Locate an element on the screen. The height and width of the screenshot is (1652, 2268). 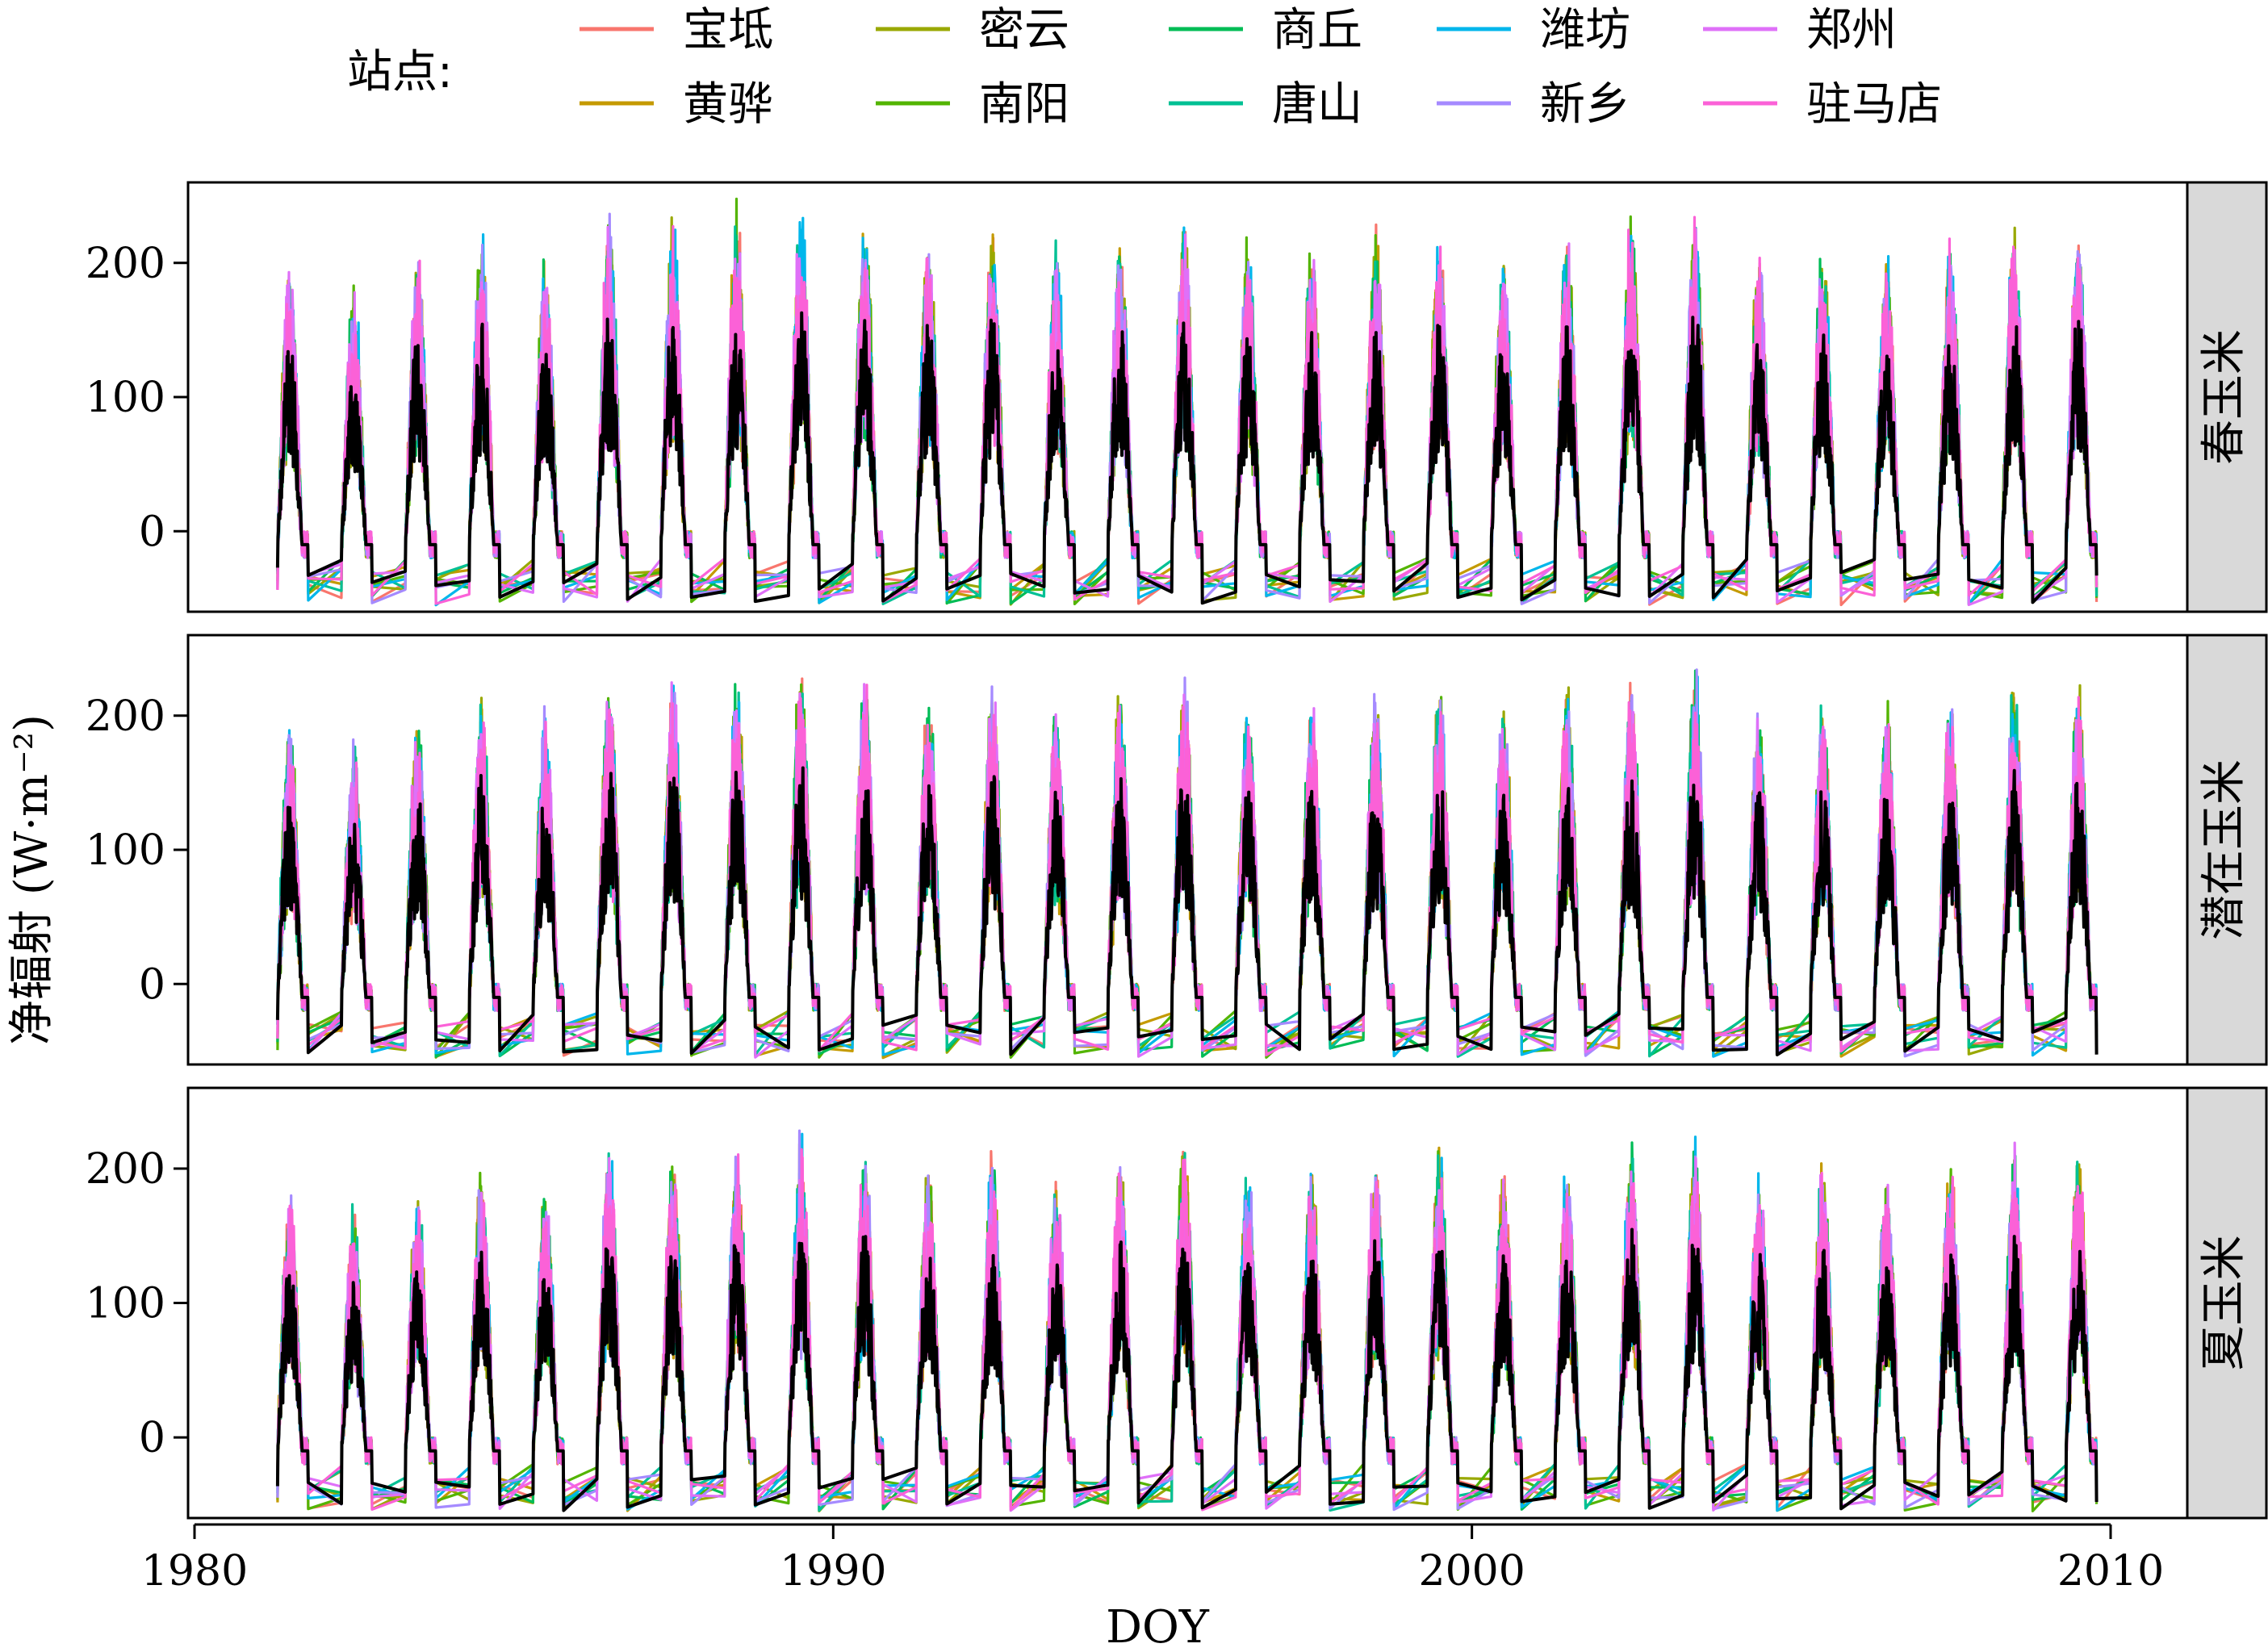
legend-label: 黄骅 is located at coordinates (728, 104).